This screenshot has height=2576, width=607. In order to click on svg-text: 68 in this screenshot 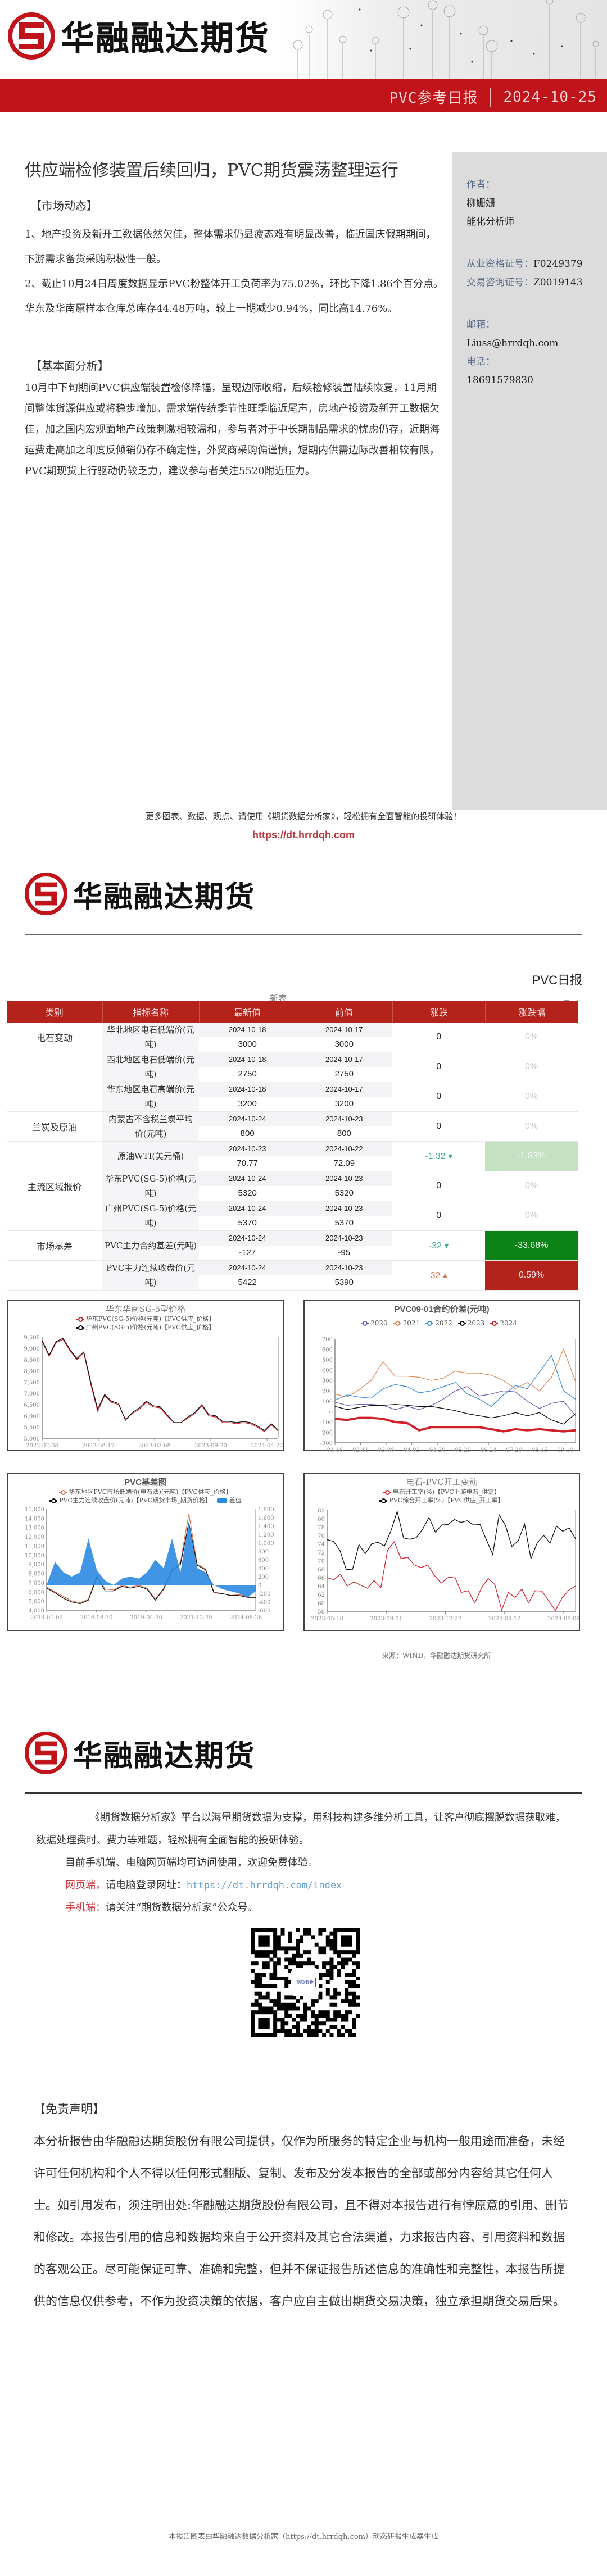, I will do `click(321, 1570)`.